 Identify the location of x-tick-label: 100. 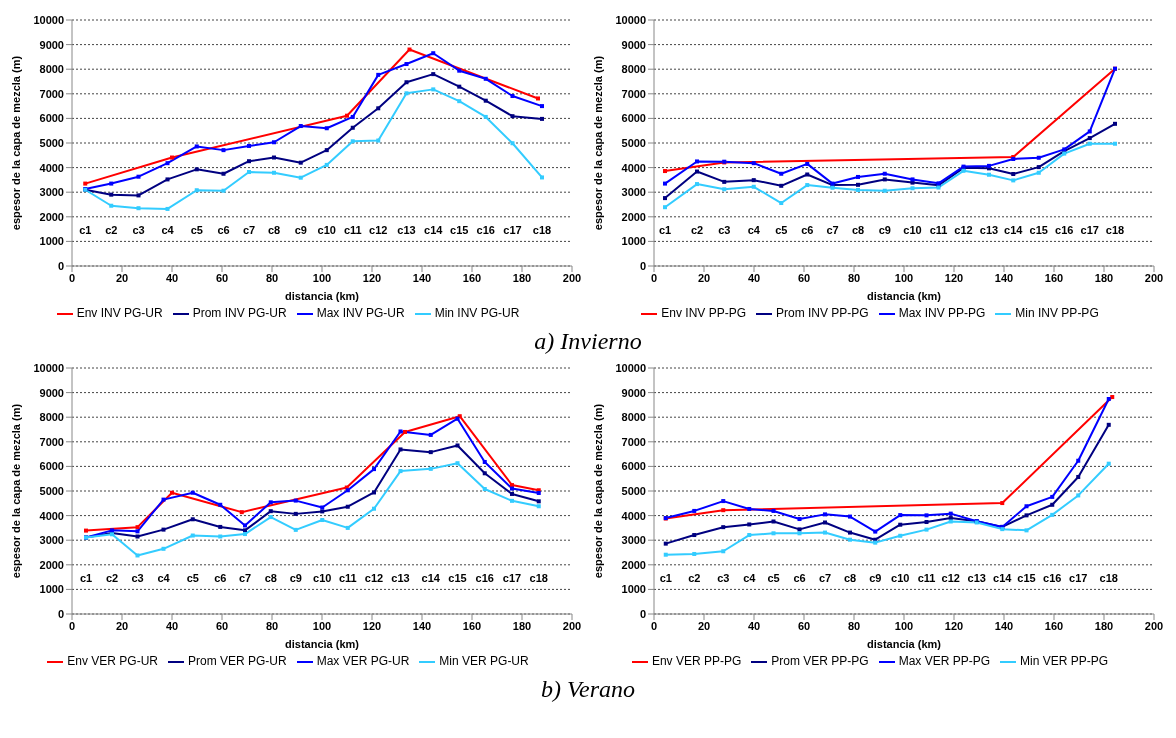
(904, 277).